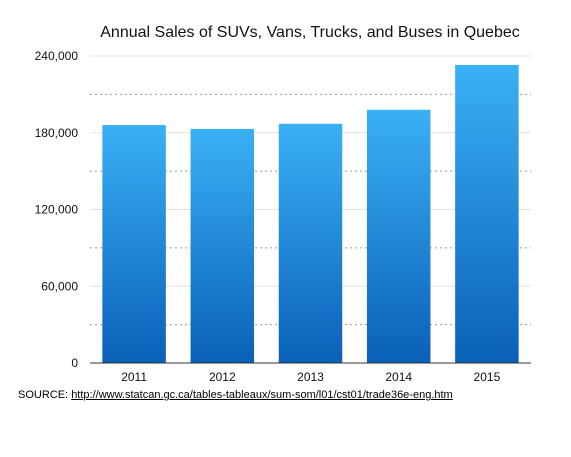  What do you see at coordinates (487, 377) in the screenshot?
I see `x-tick-label: 2015` at bounding box center [487, 377].